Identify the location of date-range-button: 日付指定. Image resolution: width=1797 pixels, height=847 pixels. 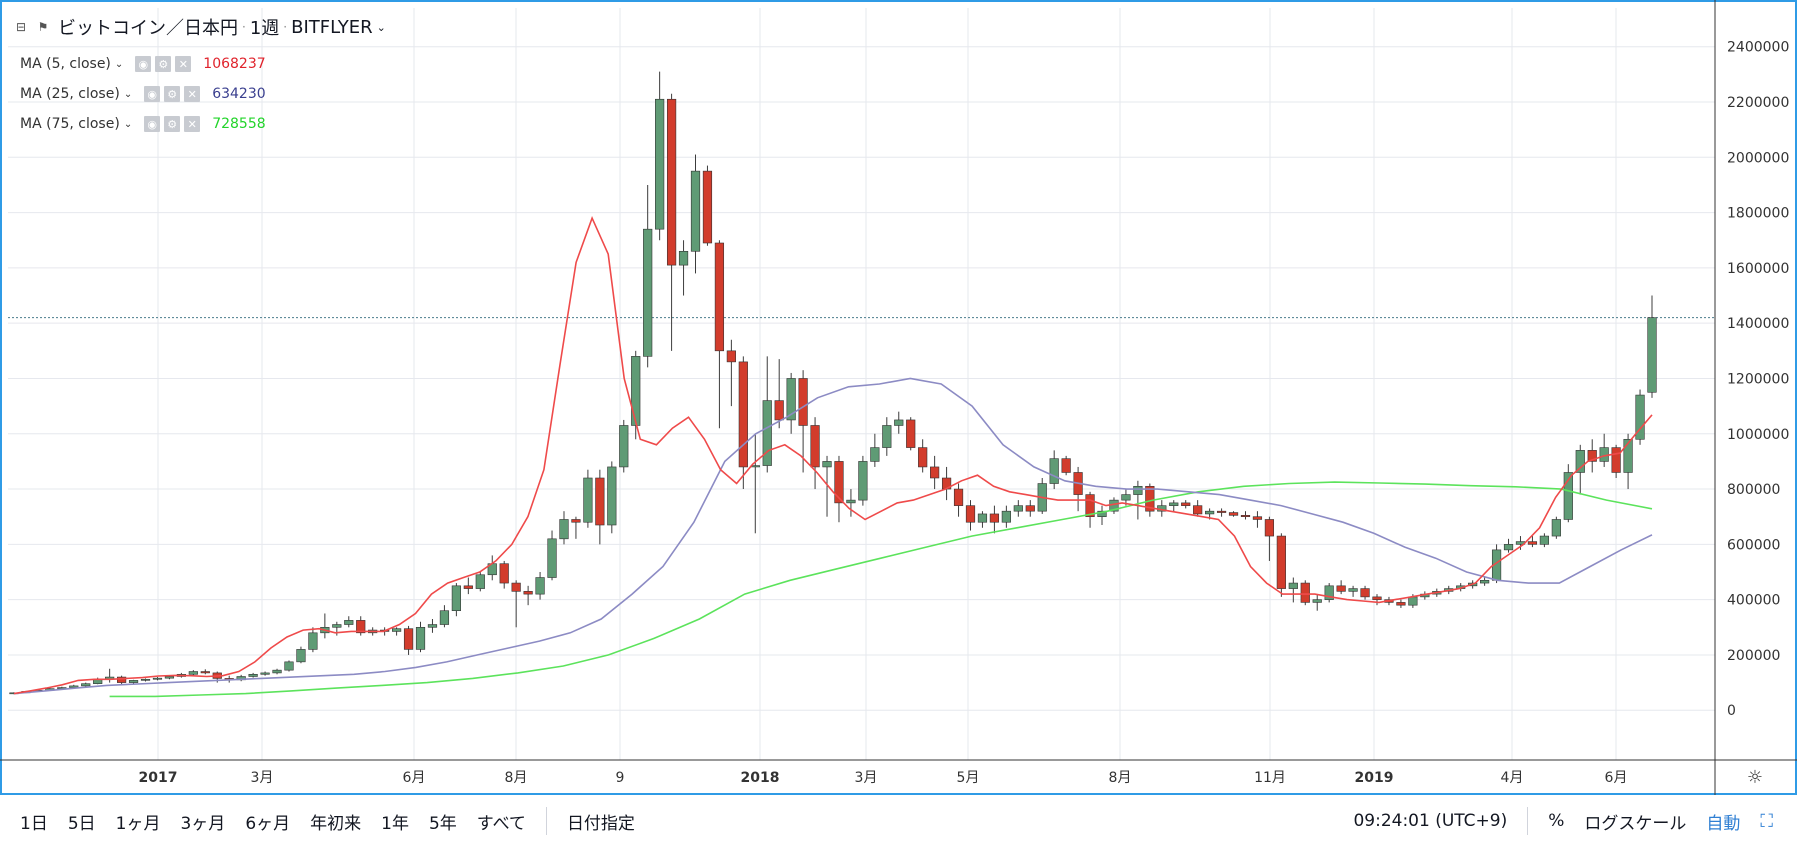
(600, 823).